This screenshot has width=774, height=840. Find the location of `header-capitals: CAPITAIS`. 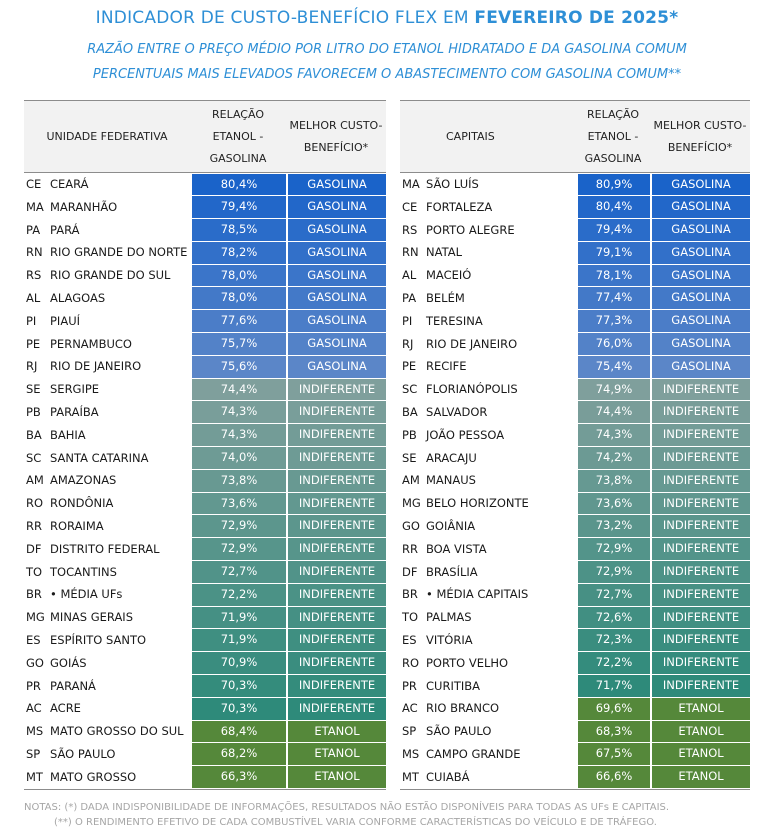

header-capitals: CAPITAIS is located at coordinates (470, 136).